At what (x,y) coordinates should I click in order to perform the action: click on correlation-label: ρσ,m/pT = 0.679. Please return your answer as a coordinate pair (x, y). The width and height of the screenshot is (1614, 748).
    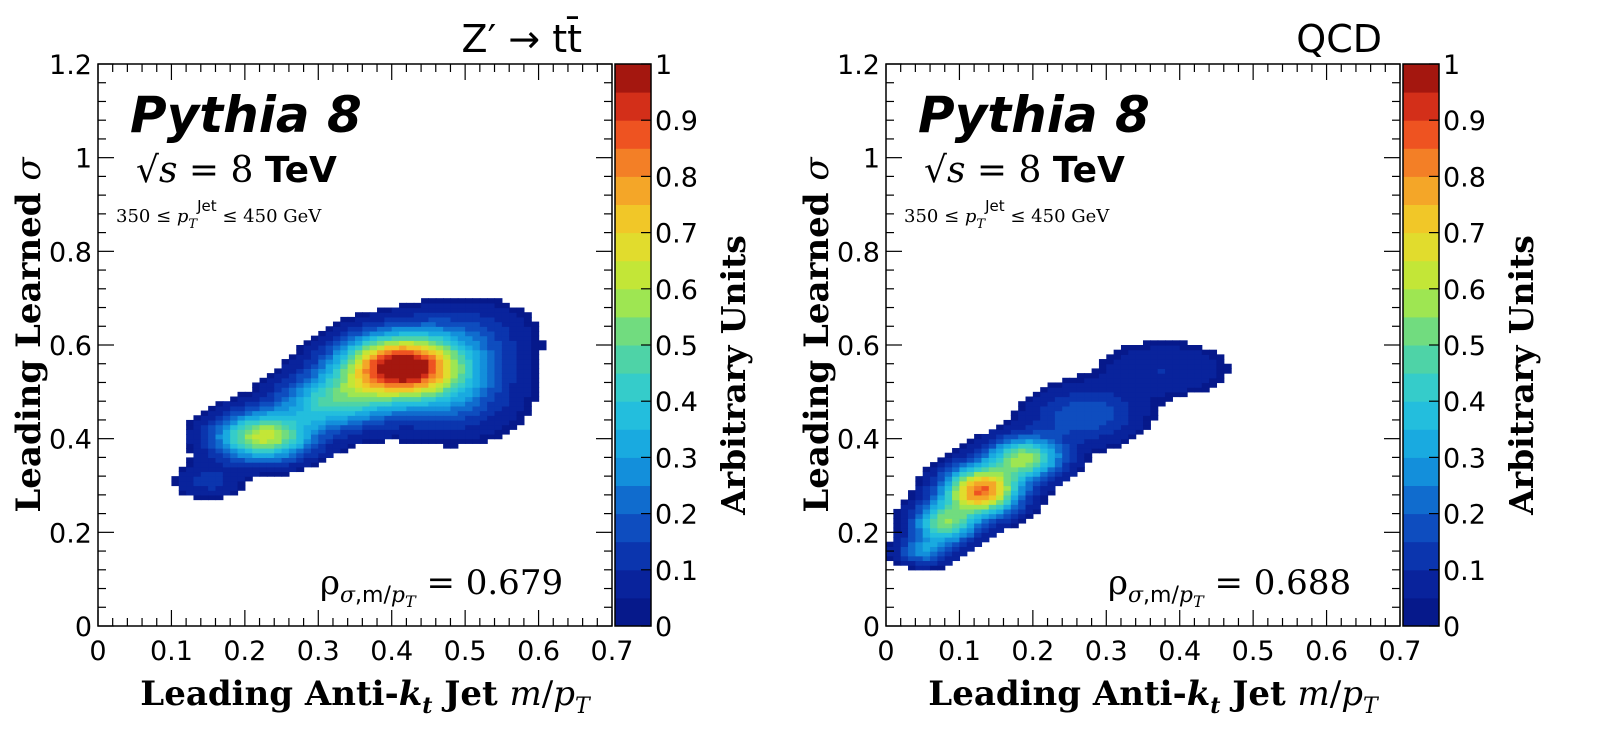
    Looking at the image, I should click on (441, 587).